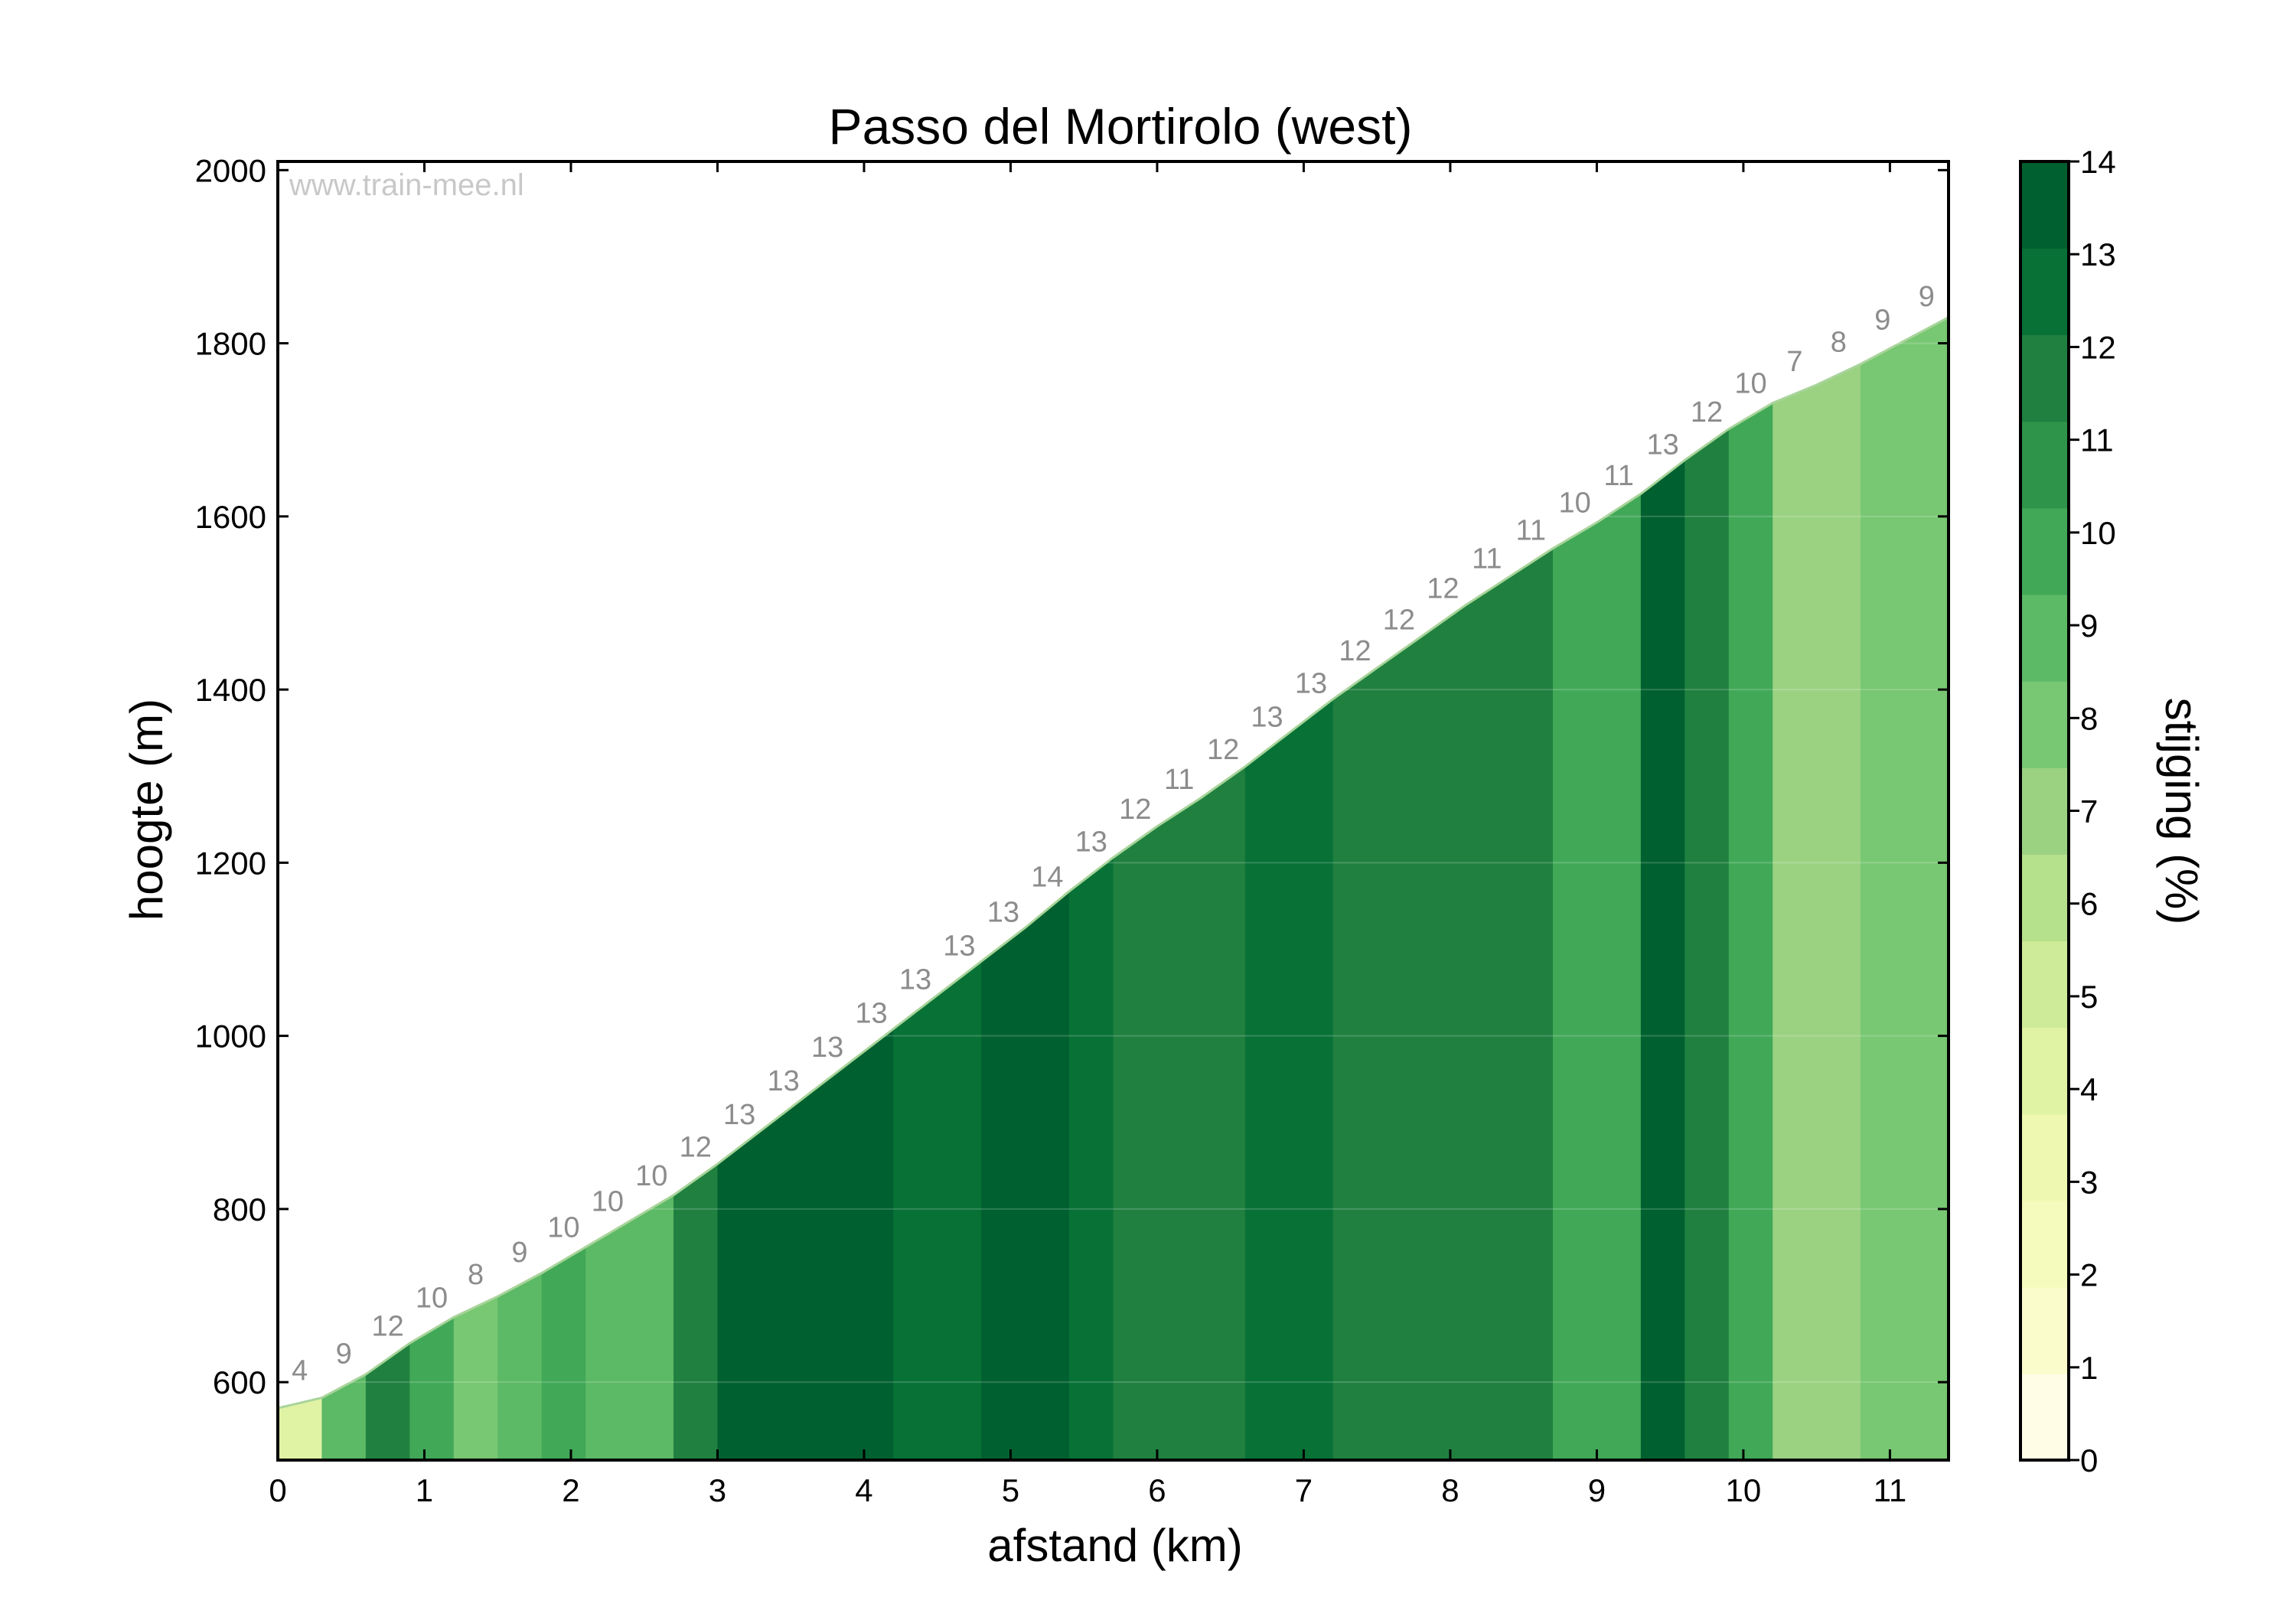 The image size is (2296, 1607). Describe the element at coordinates (1047, 877) in the screenshot. I see `grade-label: 14` at that location.